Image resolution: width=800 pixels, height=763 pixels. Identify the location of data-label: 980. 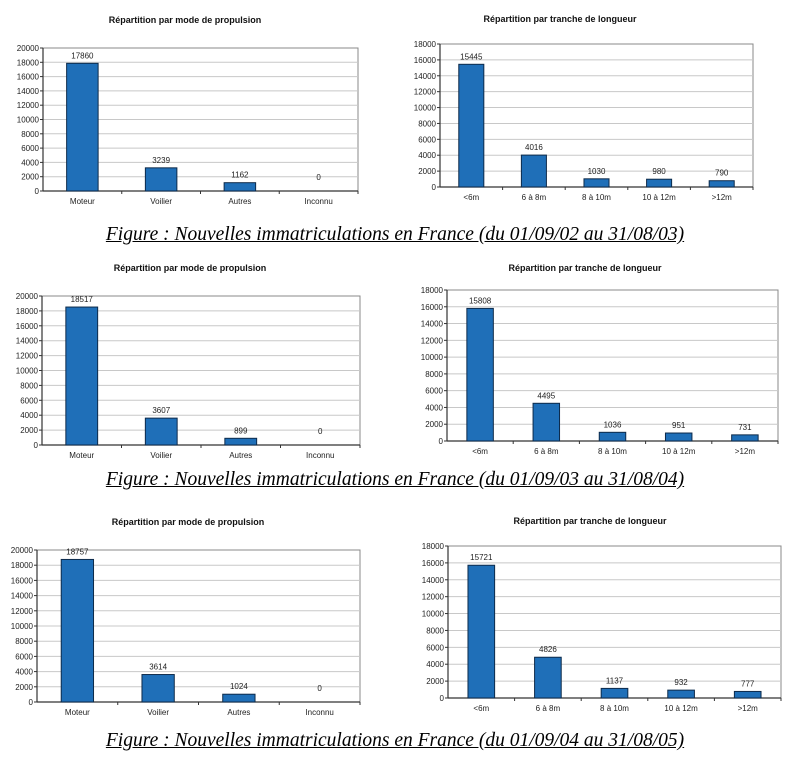
(659, 171).